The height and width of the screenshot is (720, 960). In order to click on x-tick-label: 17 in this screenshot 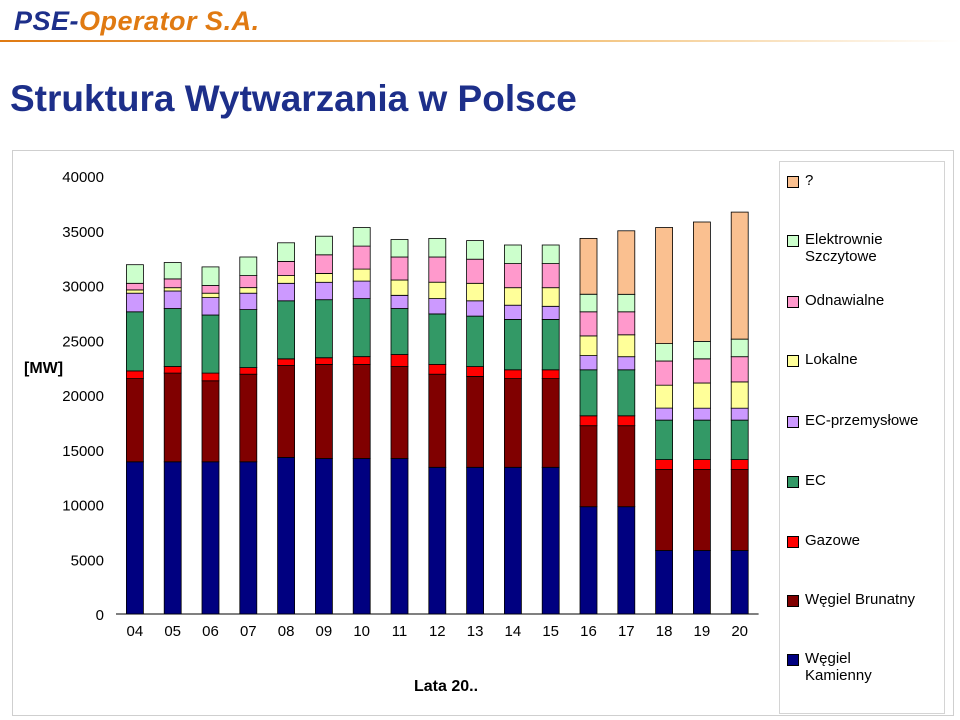, I will do `click(626, 631)`.